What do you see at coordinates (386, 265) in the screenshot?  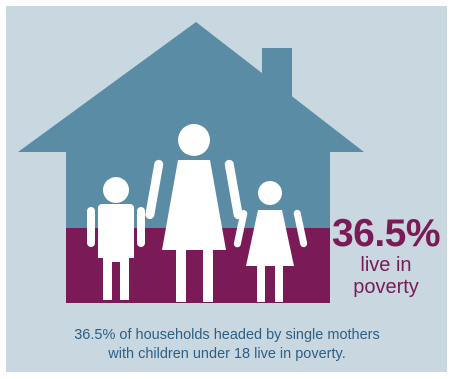 I see `stat-label-line1: live in` at bounding box center [386, 265].